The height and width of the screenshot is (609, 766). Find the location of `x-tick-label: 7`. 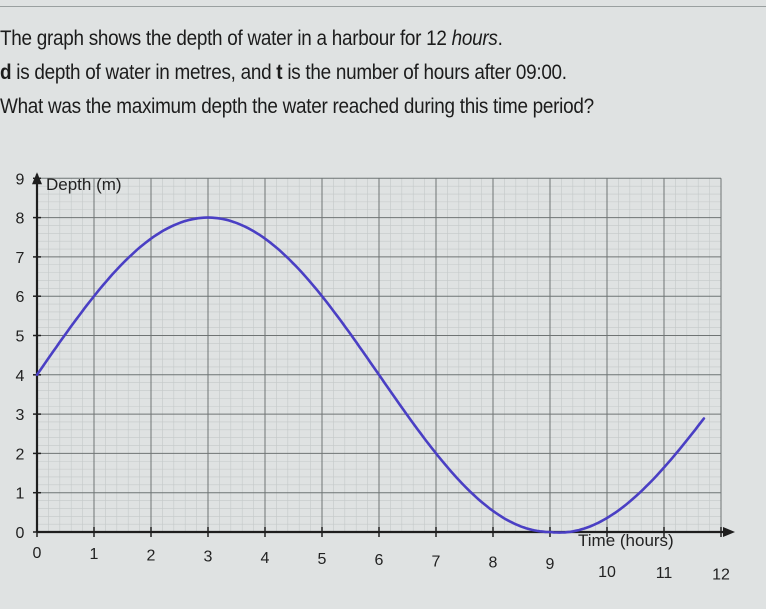

x-tick-label: 7 is located at coordinates (436, 561).